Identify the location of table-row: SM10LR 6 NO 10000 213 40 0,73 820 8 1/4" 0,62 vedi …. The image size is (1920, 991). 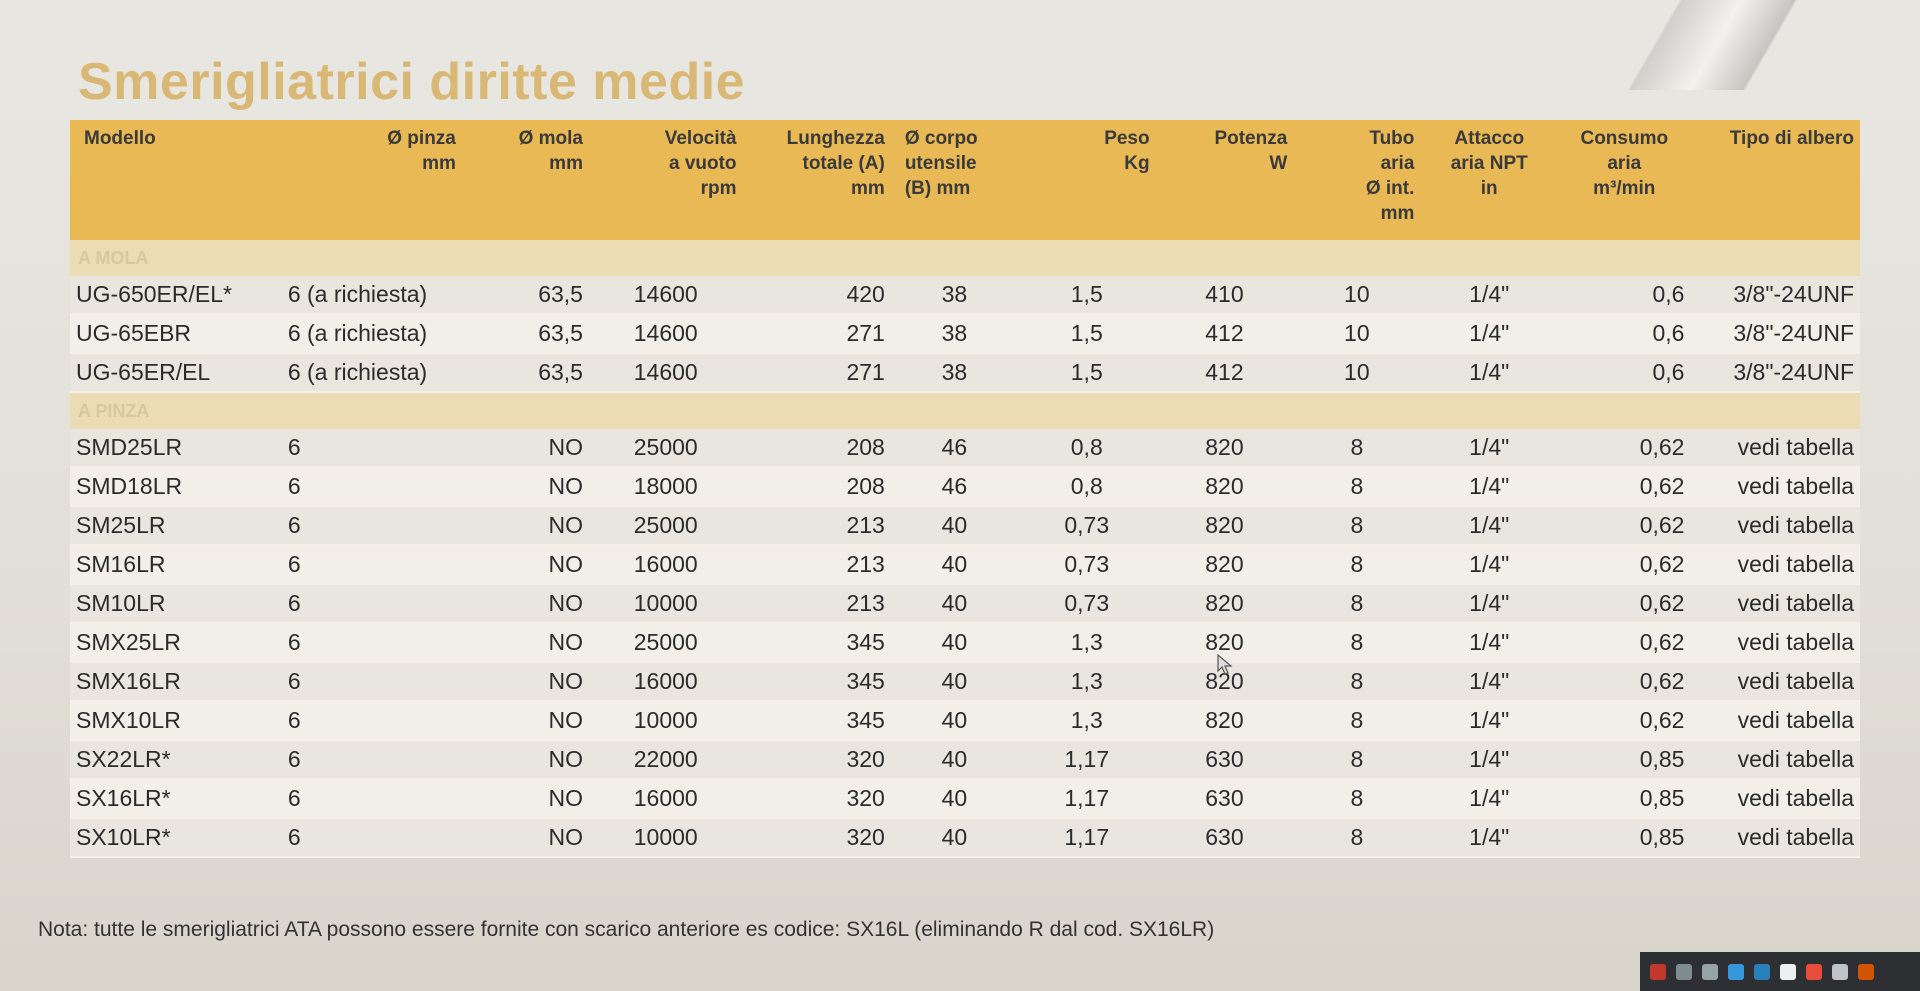
(965, 604).